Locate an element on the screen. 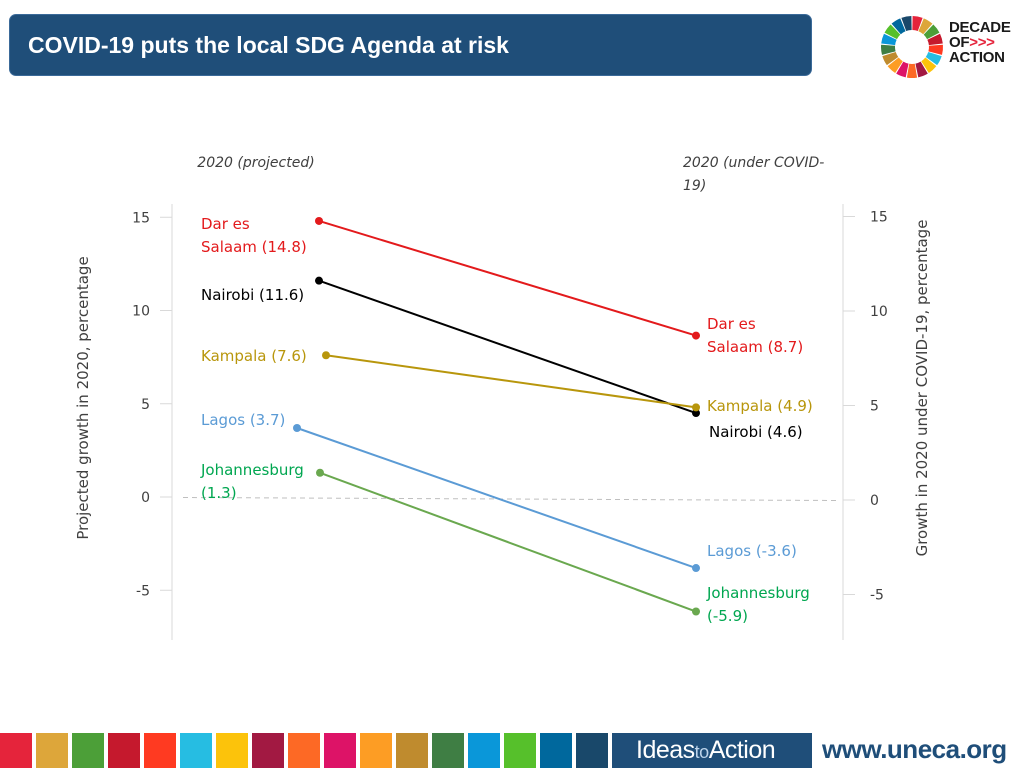  left-tick-label: 15 is located at coordinates (141, 218).